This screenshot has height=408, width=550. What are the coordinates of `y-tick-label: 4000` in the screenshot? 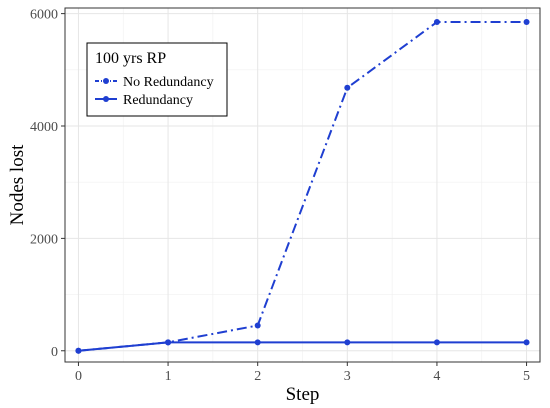 It's located at (44, 127).